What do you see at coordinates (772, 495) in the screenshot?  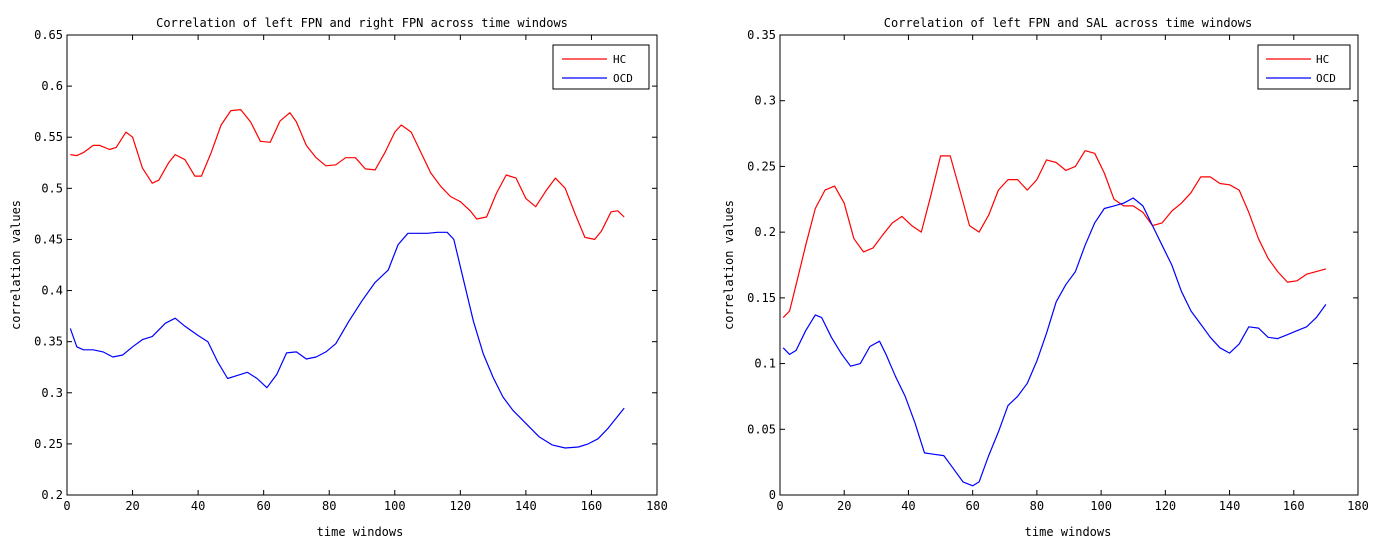 I see `y-tick-label: 0` at bounding box center [772, 495].